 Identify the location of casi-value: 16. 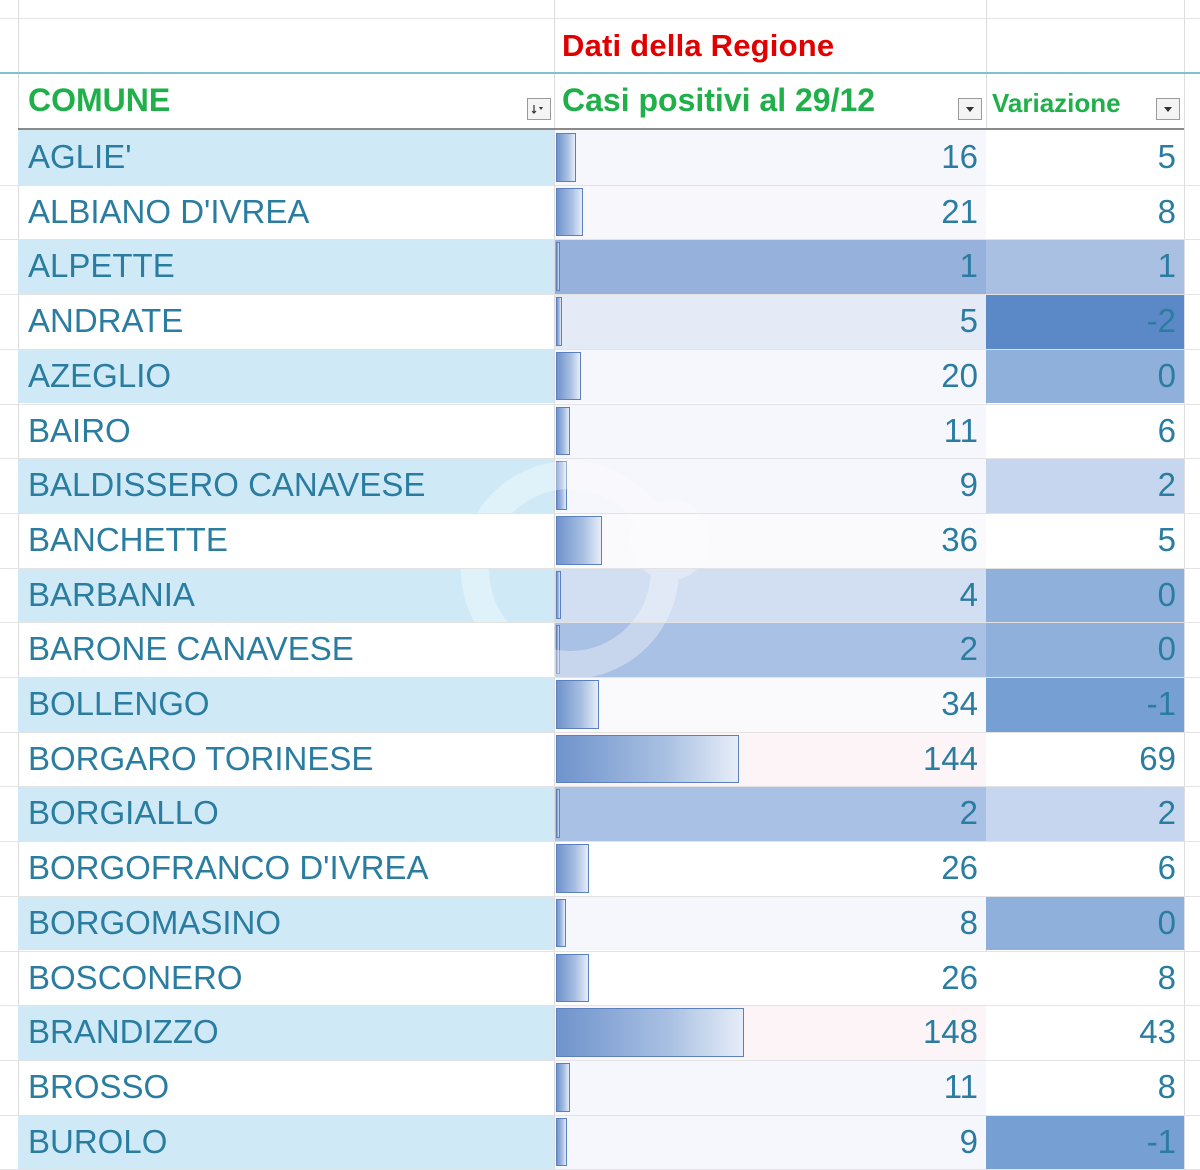
(959, 156).